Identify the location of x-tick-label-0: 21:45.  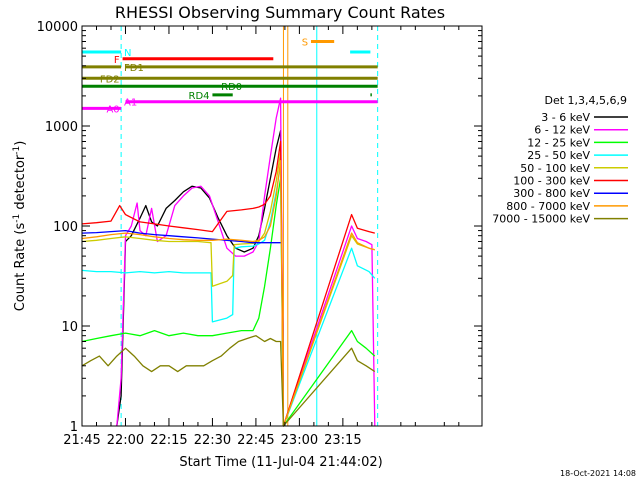
(81, 440).